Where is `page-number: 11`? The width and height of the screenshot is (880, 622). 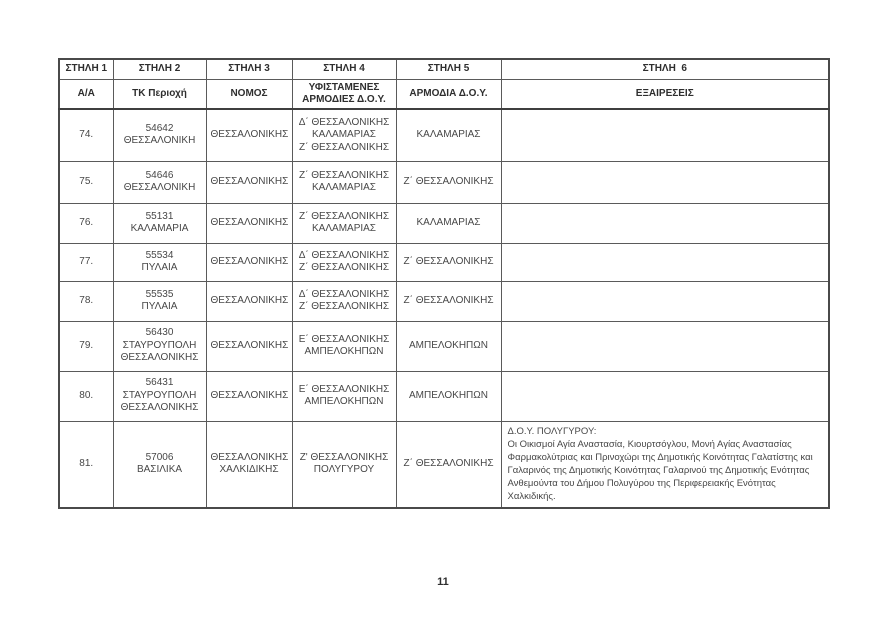 page-number: 11 is located at coordinates (443, 582).